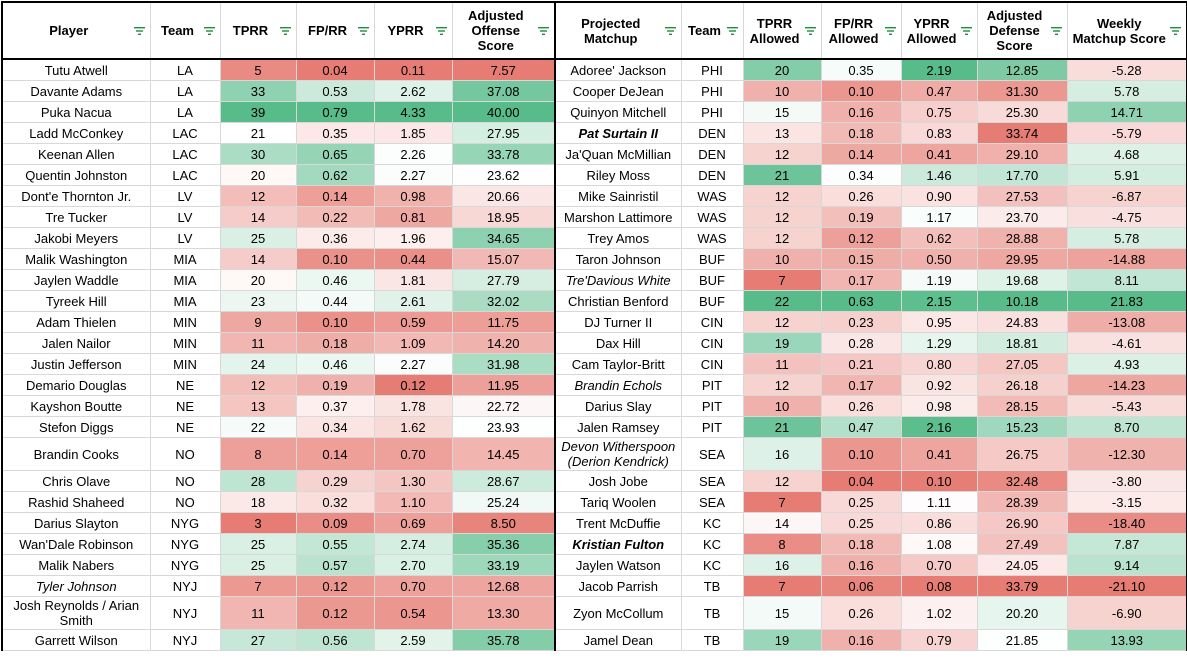  What do you see at coordinates (618, 364) in the screenshot?
I see `cell-matchup: Cam Taylor-Britt` at bounding box center [618, 364].